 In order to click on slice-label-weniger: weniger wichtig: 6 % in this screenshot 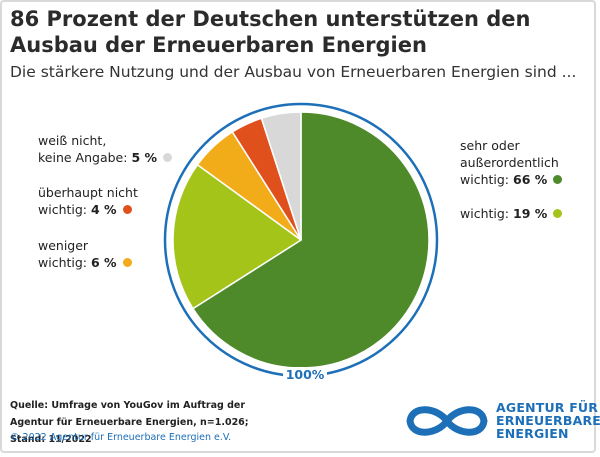, I will do `click(85, 254)`.